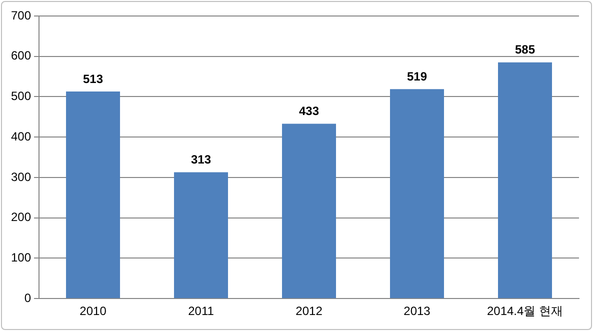 The width and height of the screenshot is (593, 331). What do you see at coordinates (21, 55) in the screenshot?
I see `y-tick-label: 600` at bounding box center [21, 55].